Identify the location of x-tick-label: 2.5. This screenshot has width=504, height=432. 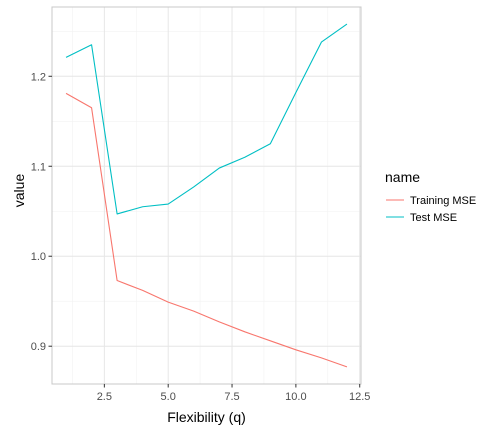
(104, 397).